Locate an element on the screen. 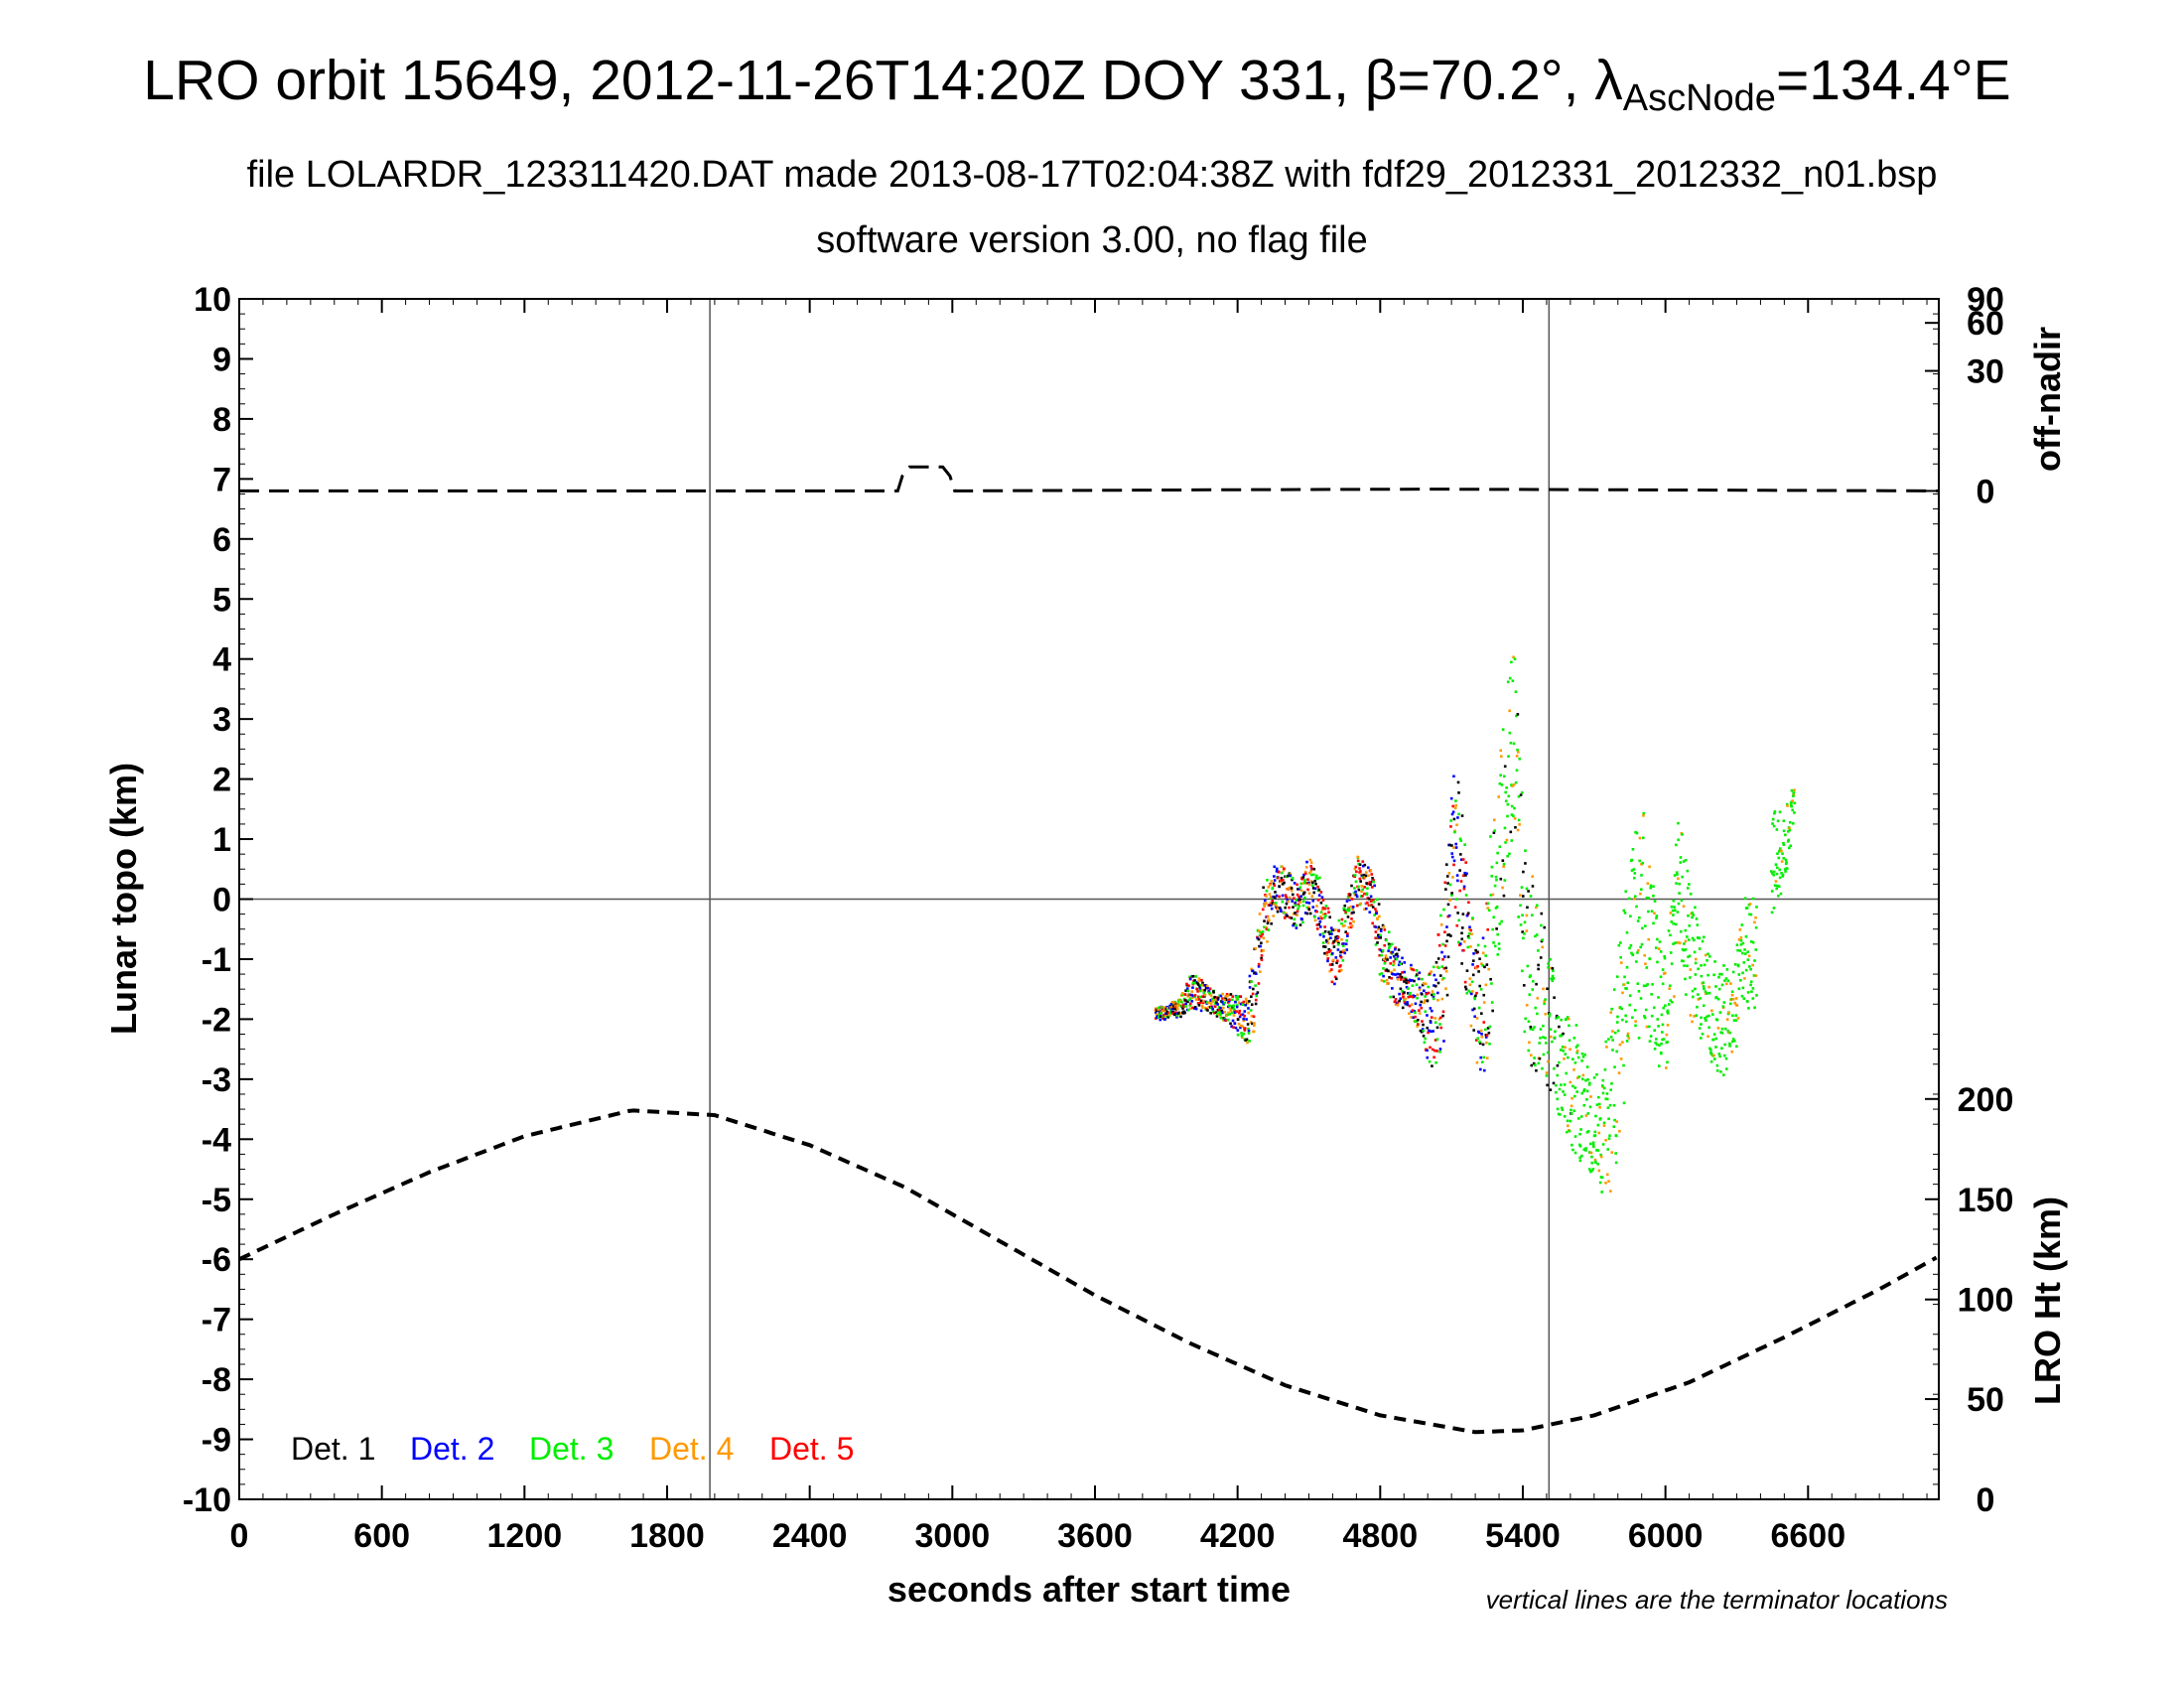 The height and width of the screenshot is (1688, 2184). y-axis-label: Lunar topo (km) is located at coordinates (123, 899).